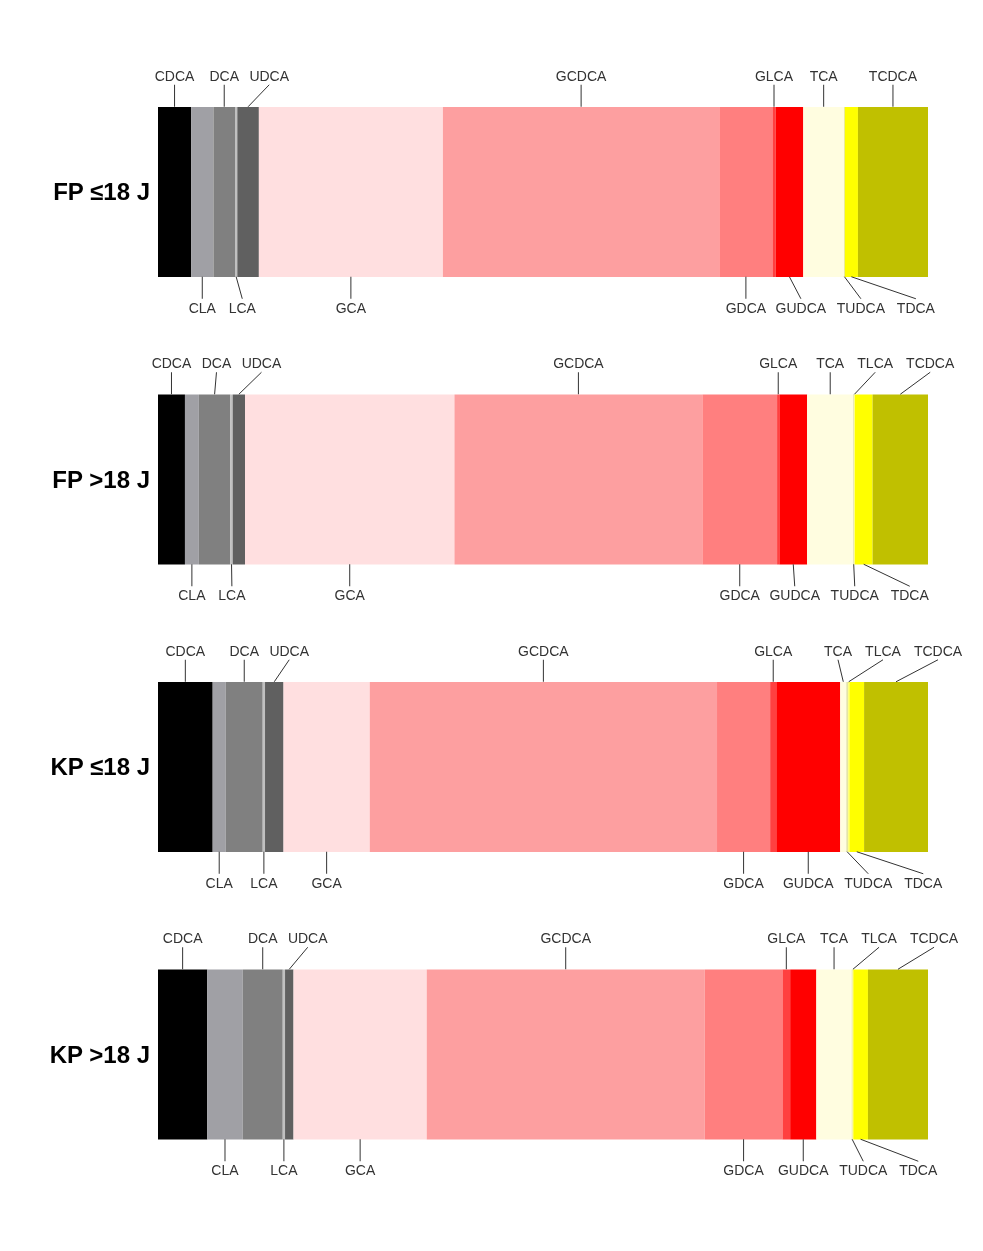 The width and height of the screenshot is (983, 1251). What do you see at coordinates (581, 75) in the screenshot?
I see `series-label: GCDCA` at bounding box center [581, 75].